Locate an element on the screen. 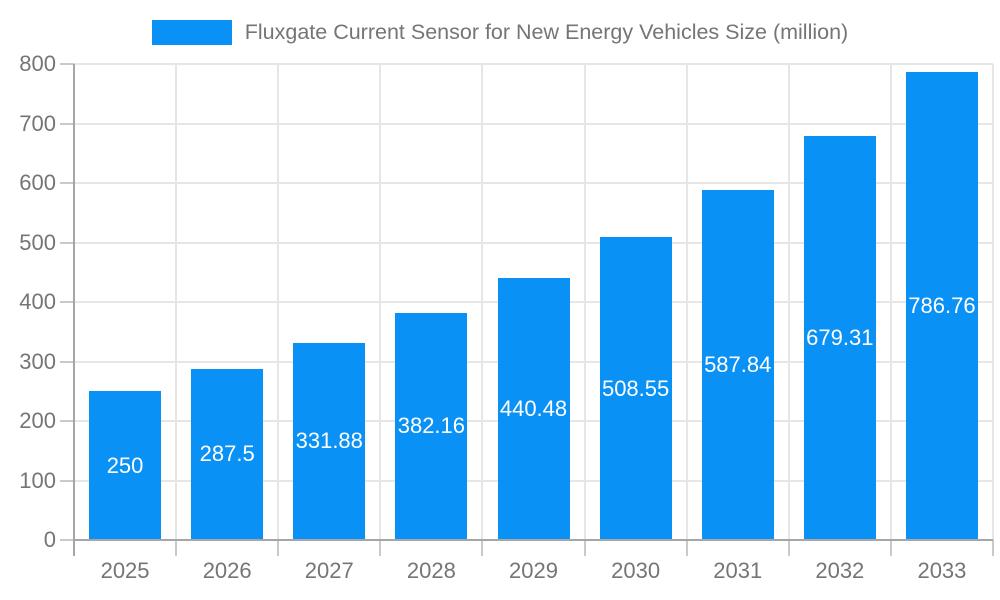 The image size is (1000, 600). bar-2033: 786.76 is located at coordinates (941, 305).